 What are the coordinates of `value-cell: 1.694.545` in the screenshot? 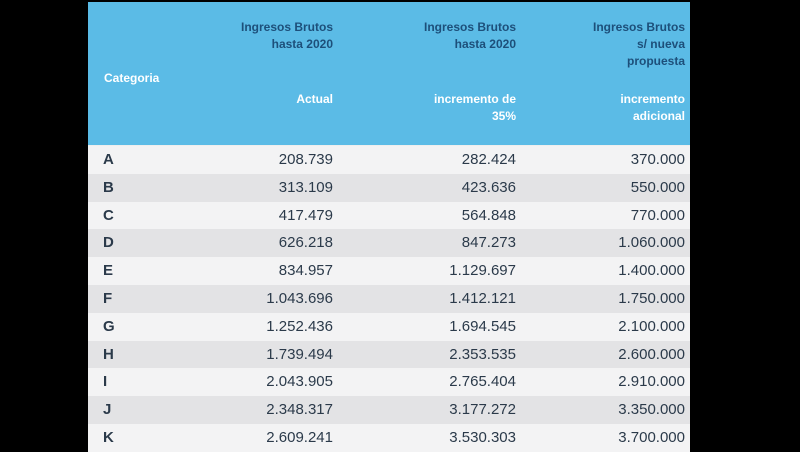 It's located at (482, 326).